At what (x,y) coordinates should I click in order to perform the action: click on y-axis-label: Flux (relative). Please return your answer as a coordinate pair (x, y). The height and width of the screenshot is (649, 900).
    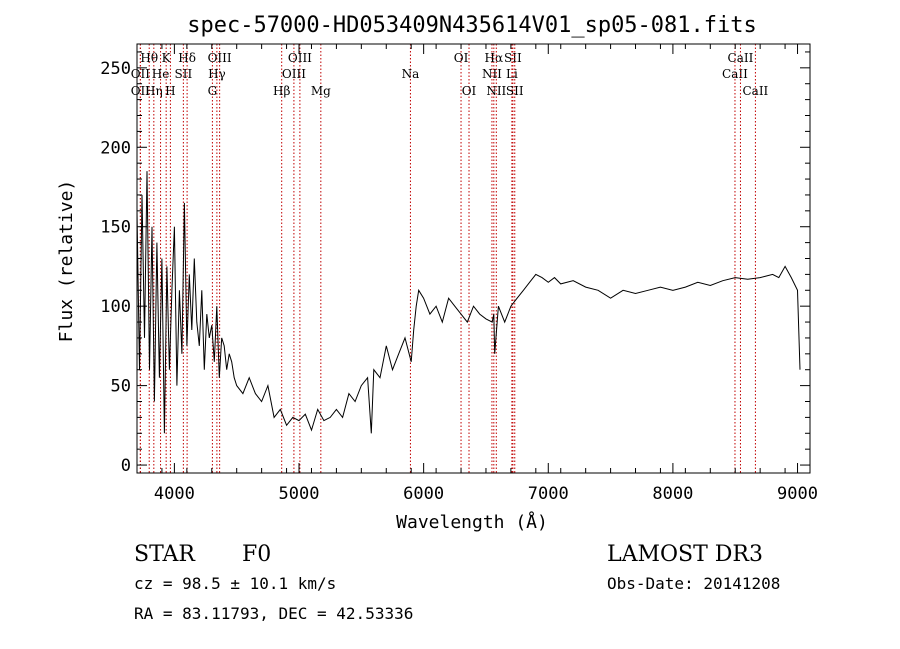
    Looking at the image, I should click on (66, 261).